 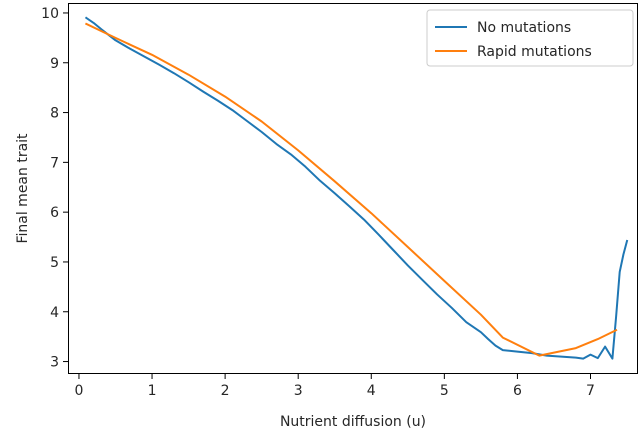 I want to click on legend-label-rapid-mutations: Rapid mutations, so click(x=534, y=52).